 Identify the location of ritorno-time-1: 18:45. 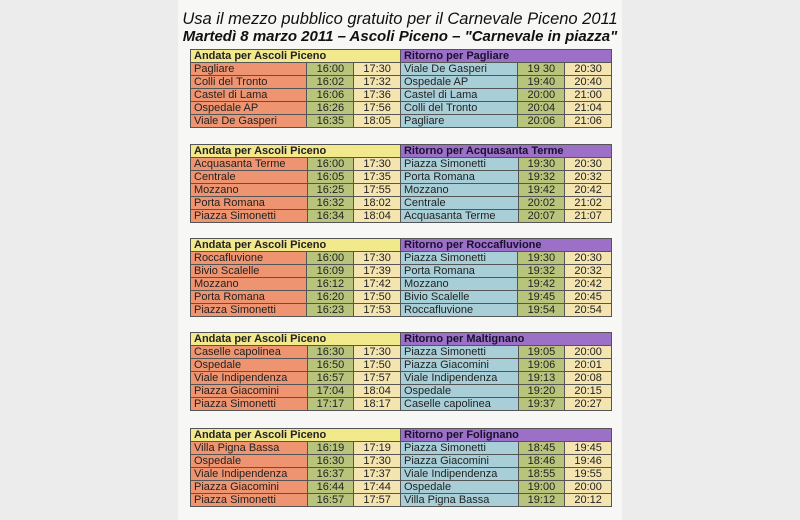
(541, 448).